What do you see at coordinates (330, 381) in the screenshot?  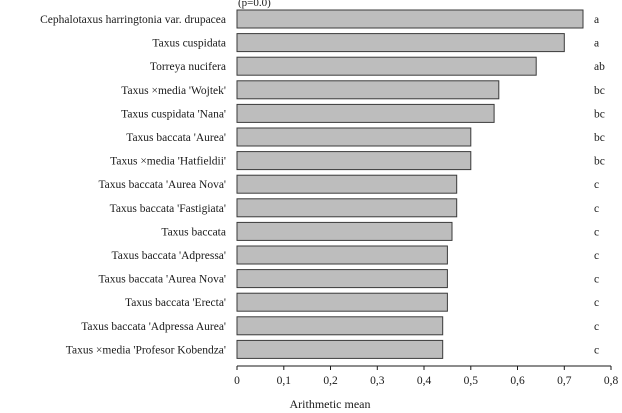 I see `x-tick-label: 0,2` at bounding box center [330, 381].